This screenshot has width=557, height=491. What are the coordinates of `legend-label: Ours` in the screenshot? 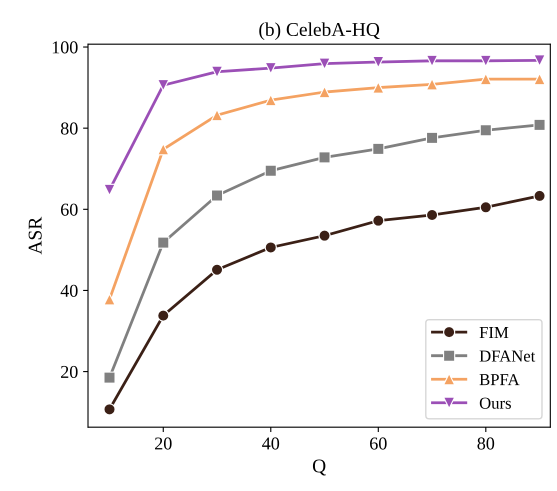 It's located at (495, 403).